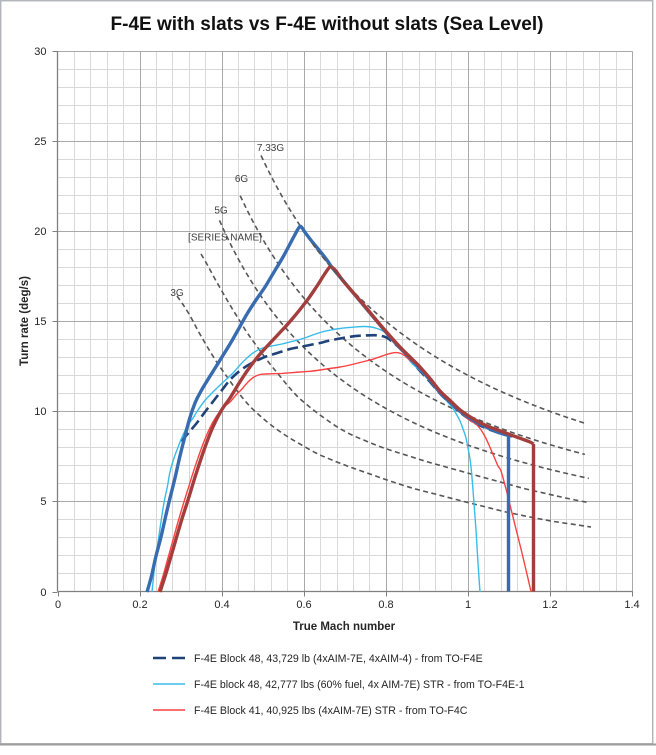  What do you see at coordinates (344, 627) in the screenshot?
I see `svg-text: True Mach number` at bounding box center [344, 627].